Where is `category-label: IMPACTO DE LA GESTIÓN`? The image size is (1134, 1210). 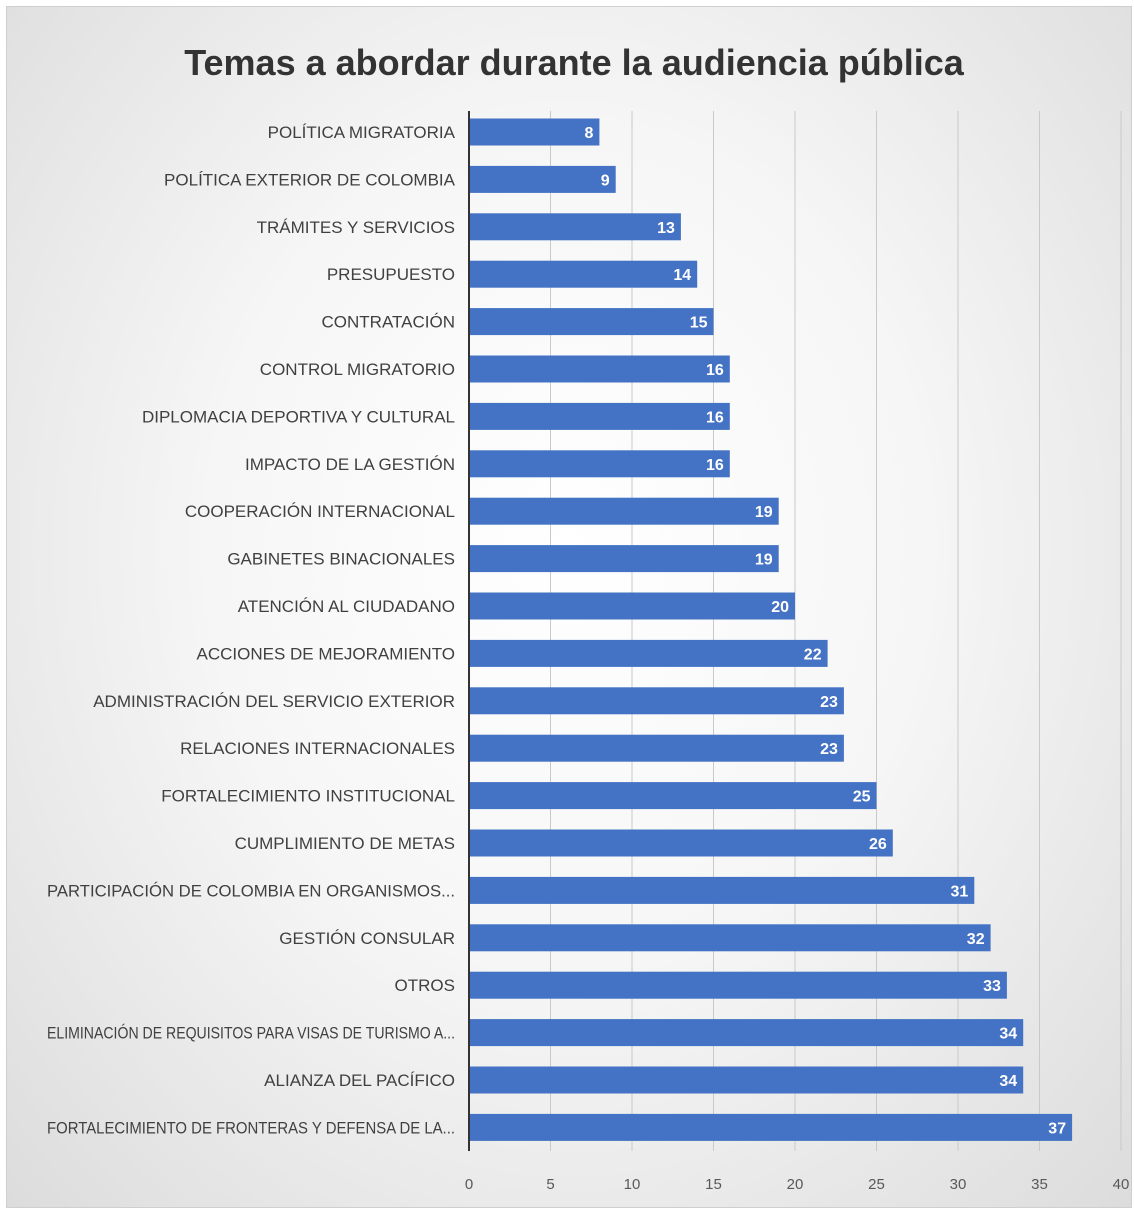 category-label: IMPACTO DE LA GESTIÓN is located at coordinates (350, 464).